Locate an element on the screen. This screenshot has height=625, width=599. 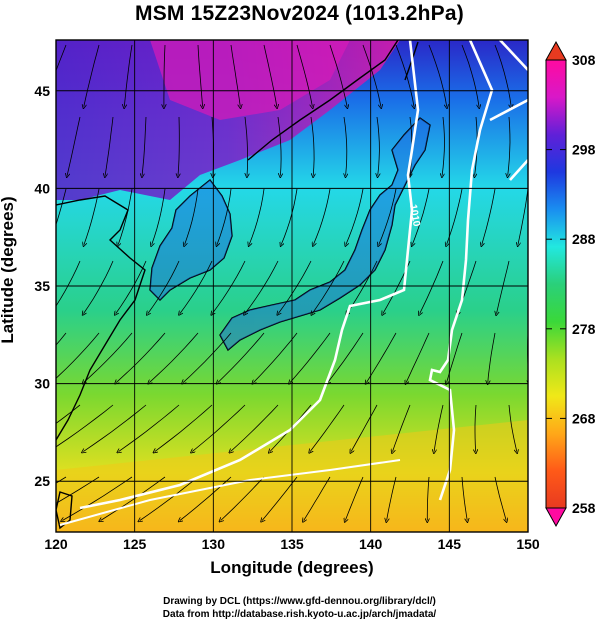
isobar-south is located at coordinates (230, 492).